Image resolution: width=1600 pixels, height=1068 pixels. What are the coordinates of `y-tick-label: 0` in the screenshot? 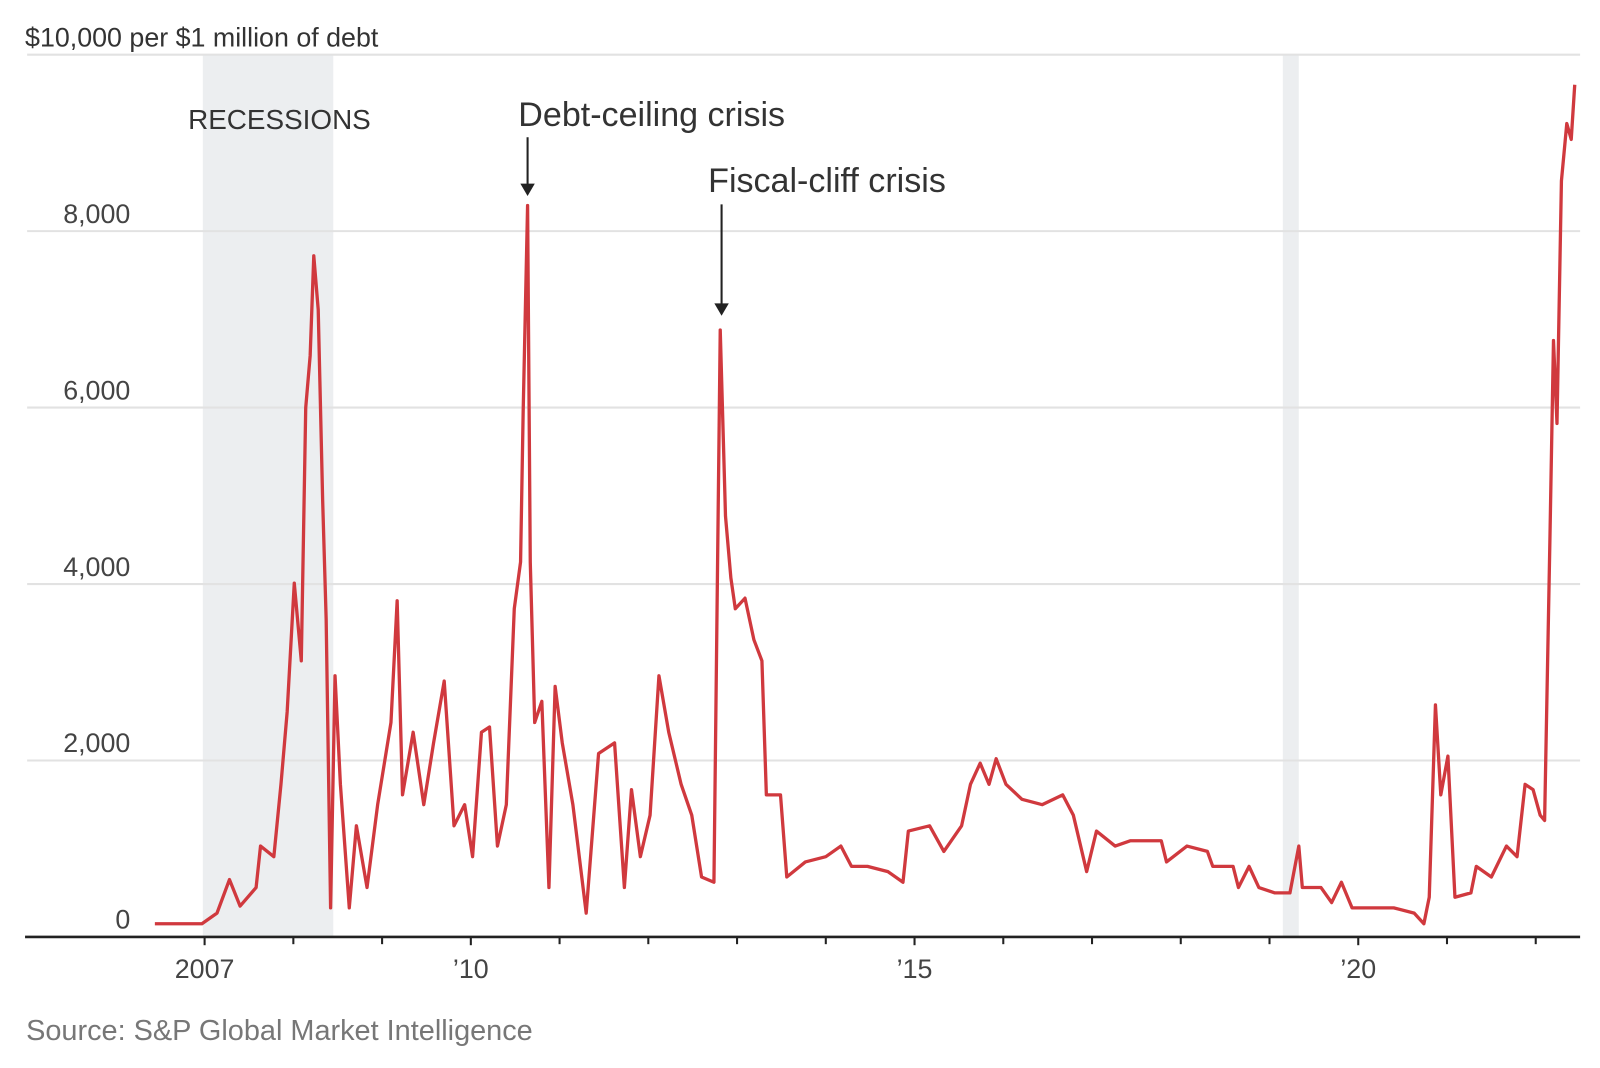 It's located at (122, 920).